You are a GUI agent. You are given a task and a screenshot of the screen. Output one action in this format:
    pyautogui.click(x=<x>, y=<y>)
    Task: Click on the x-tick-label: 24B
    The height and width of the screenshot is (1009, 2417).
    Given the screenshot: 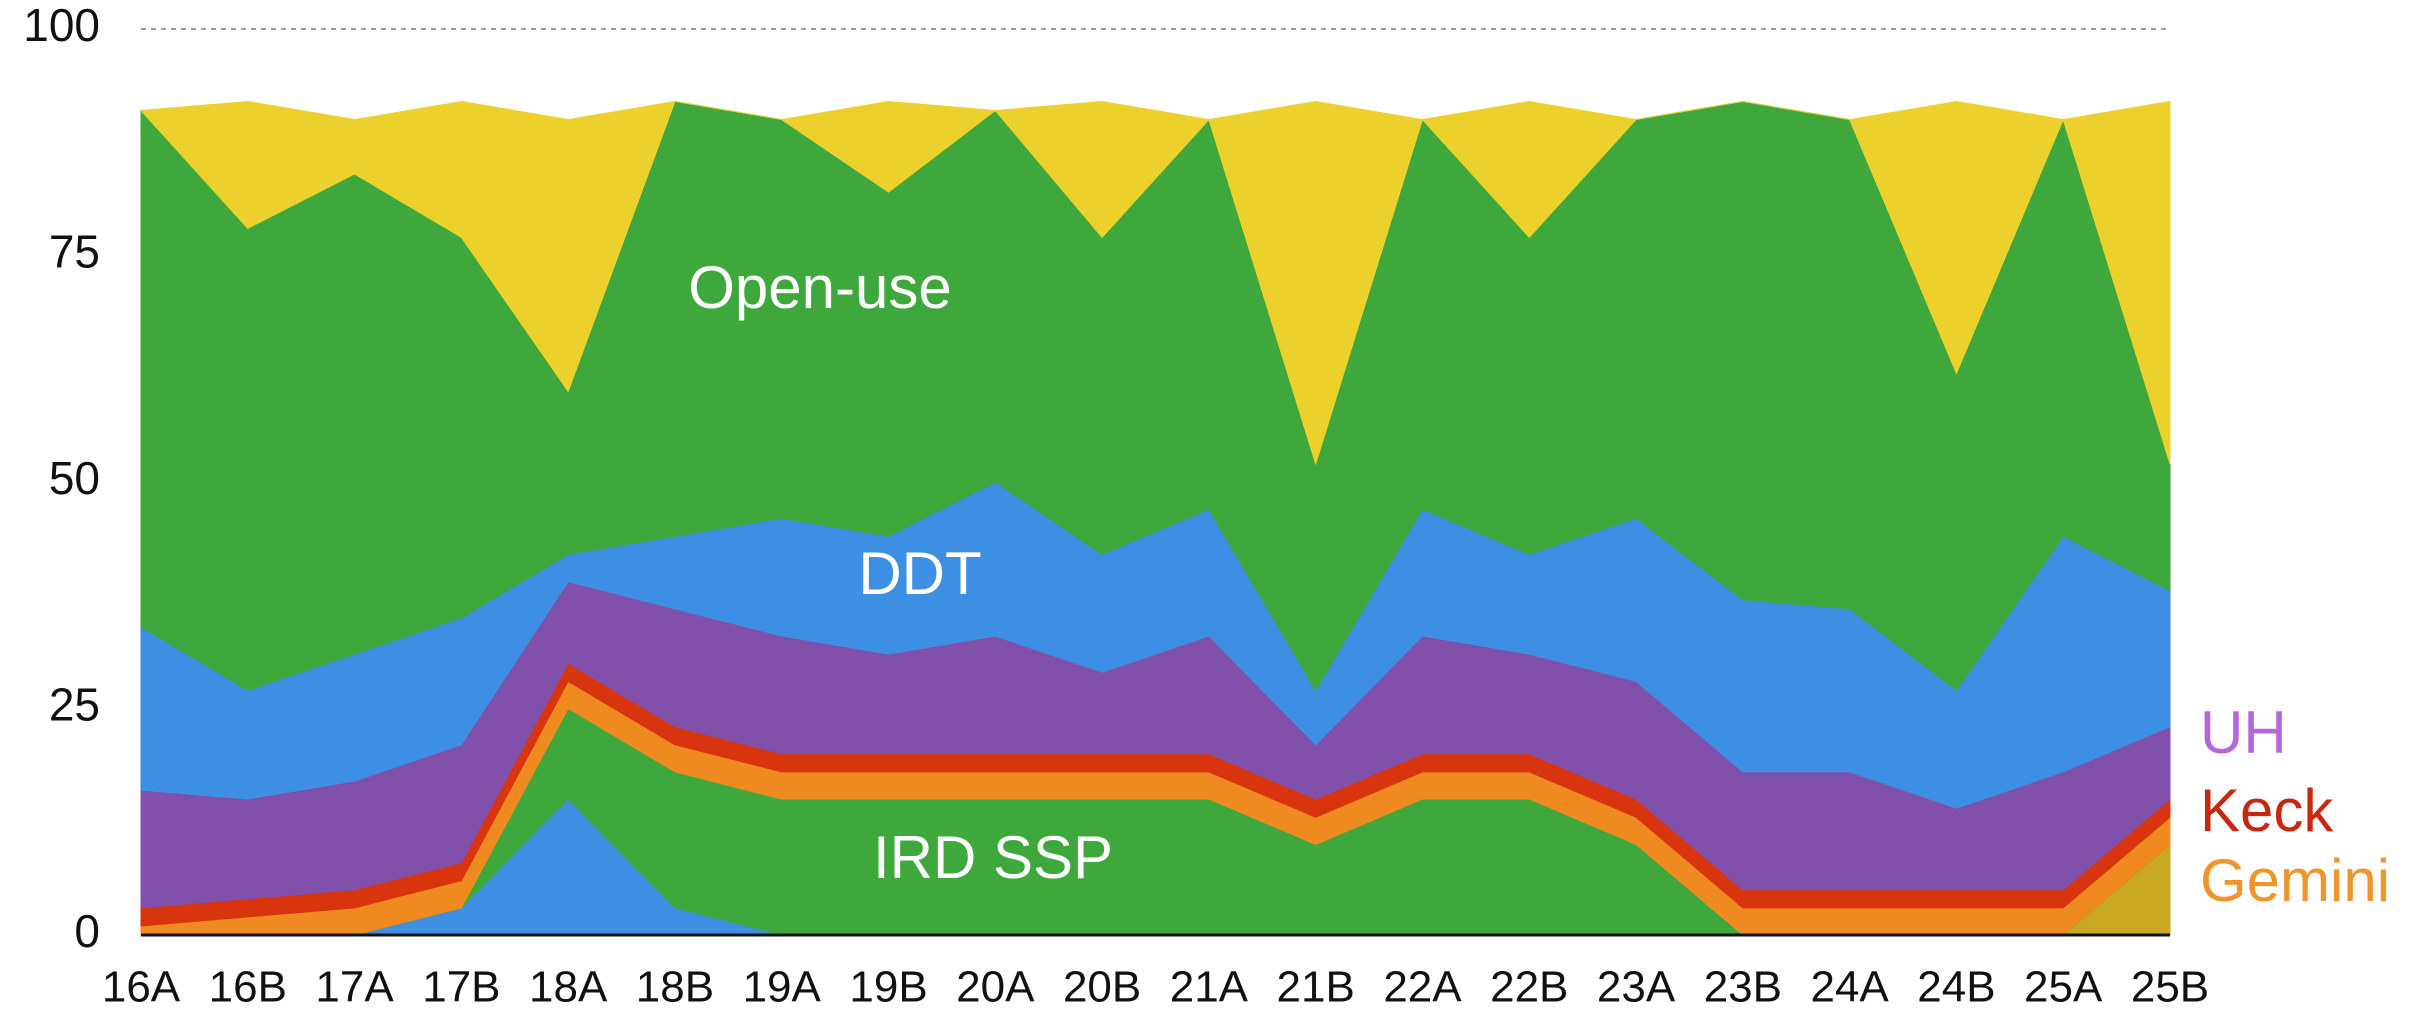 What is the action you would take?
    pyautogui.click(x=1956, y=986)
    